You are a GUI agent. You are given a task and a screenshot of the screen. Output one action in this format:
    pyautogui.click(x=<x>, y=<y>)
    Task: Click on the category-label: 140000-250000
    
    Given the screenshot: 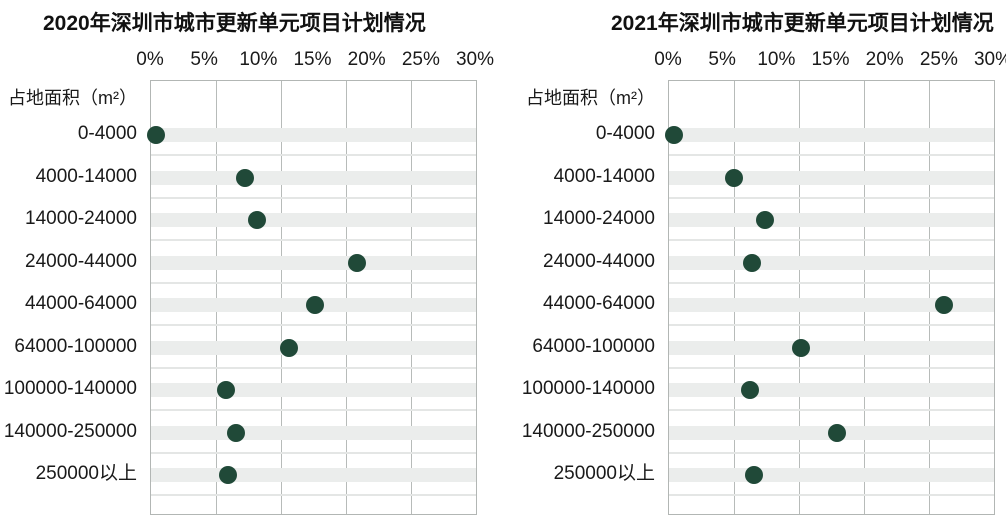 What is the action you would take?
    pyautogui.click(x=70, y=431)
    